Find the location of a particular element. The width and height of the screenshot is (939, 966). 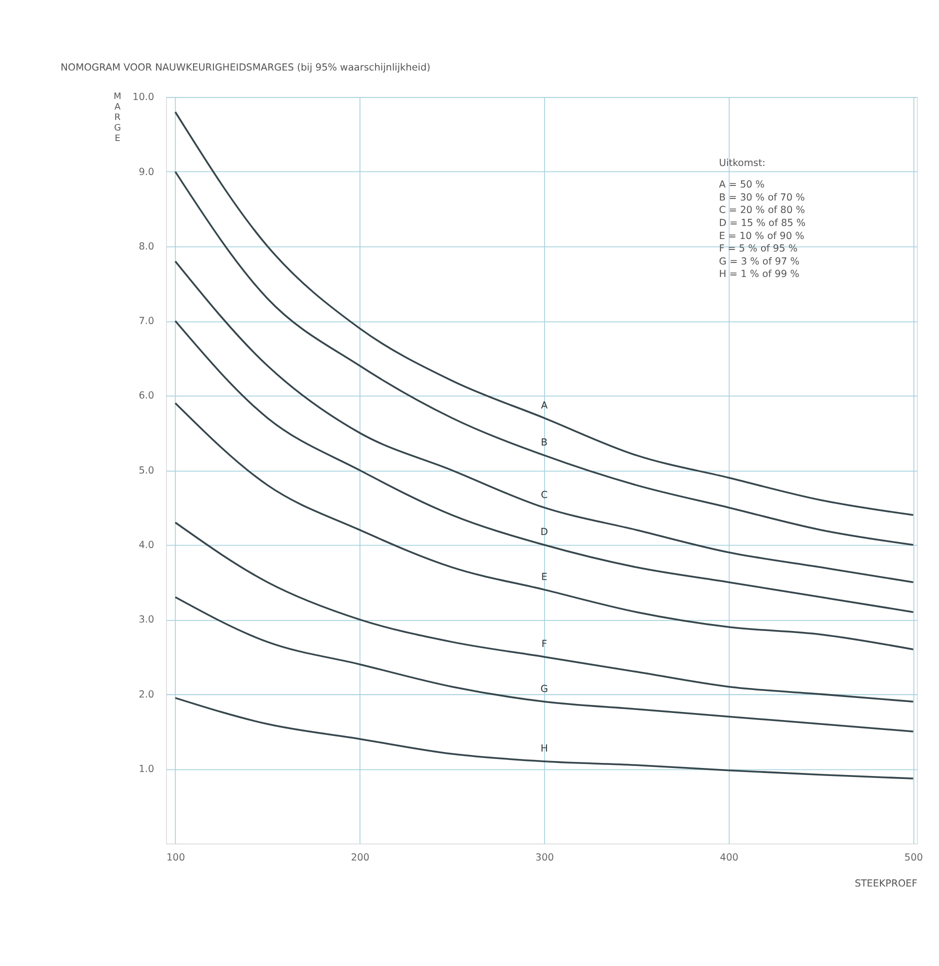

series-label: D is located at coordinates (544, 532).